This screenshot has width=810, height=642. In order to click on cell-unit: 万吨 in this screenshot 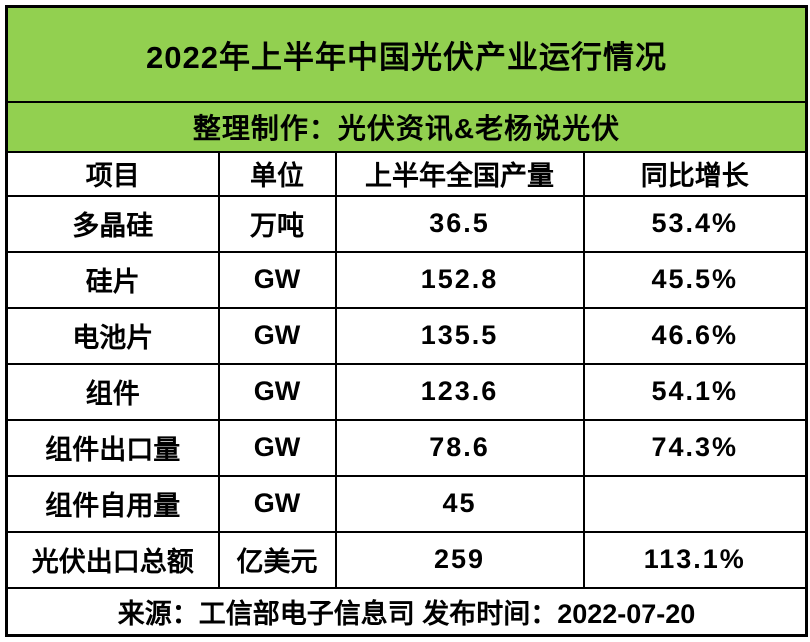, I will do `click(277, 223)`.